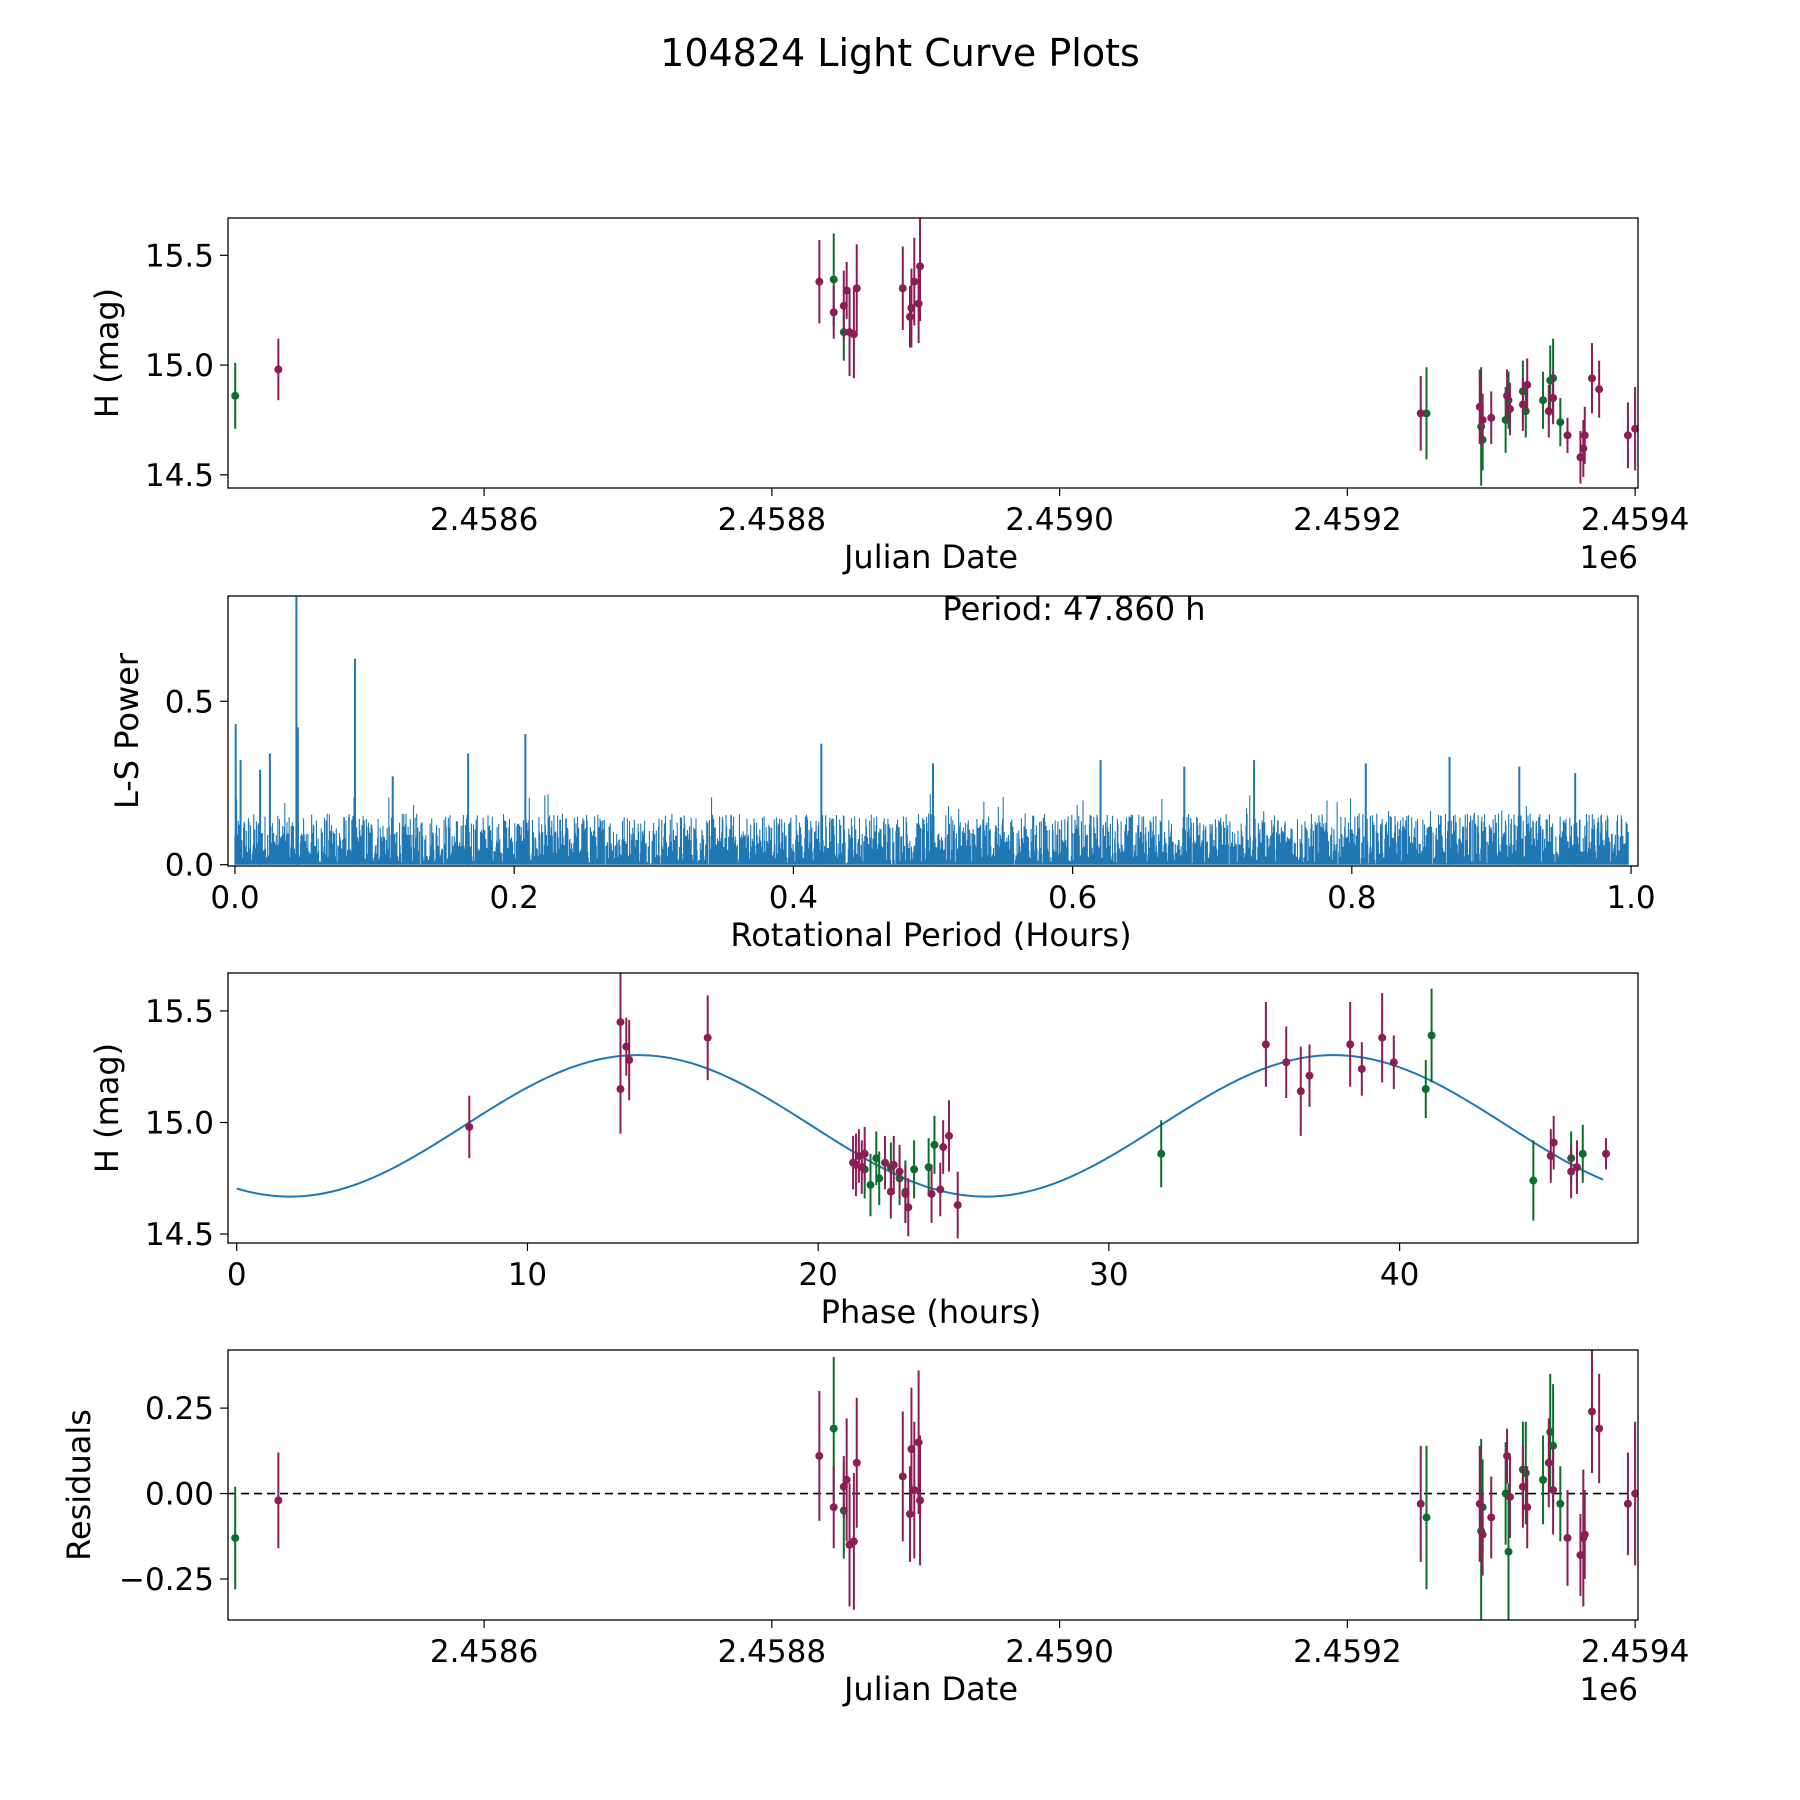  What do you see at coordinates (1347, 520) in the screenshot?
I see `x-tick-label: 2.4592` at bounding box center [1347, 520].